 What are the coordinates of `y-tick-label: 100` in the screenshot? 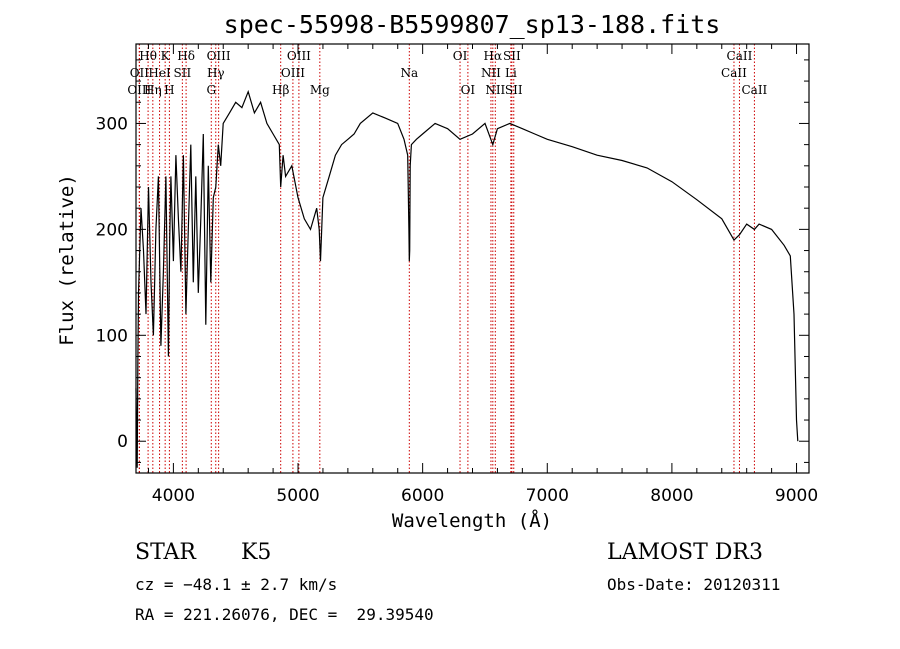 It's located at (112, 336).